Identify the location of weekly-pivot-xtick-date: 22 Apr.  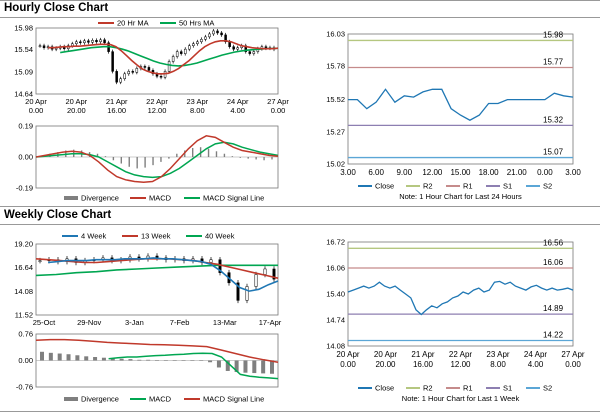
(460, 354).